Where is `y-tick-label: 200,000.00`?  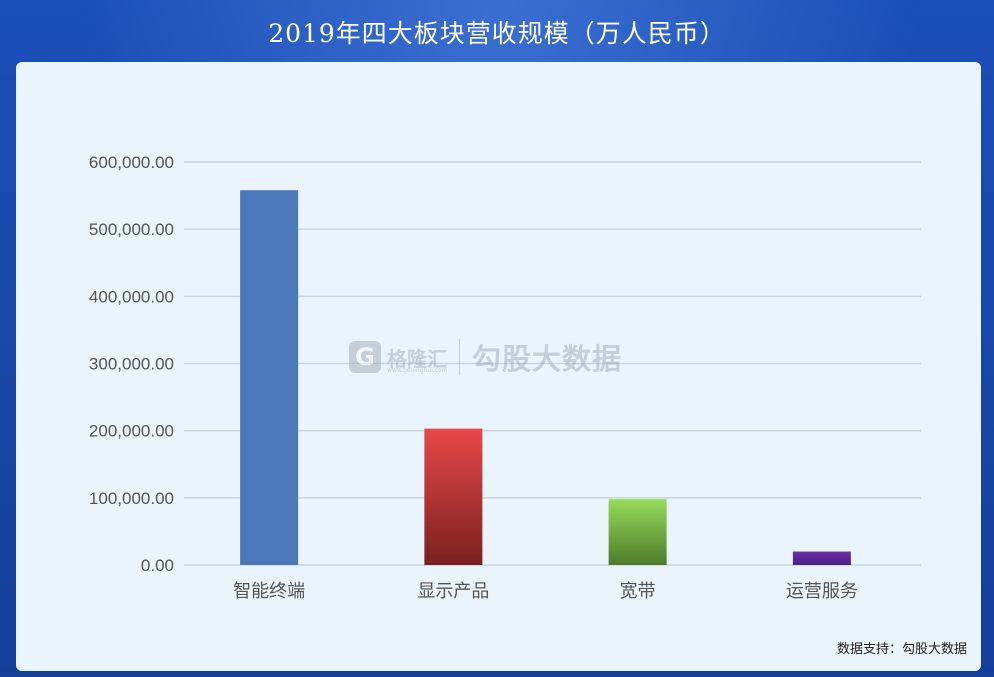 y-tick-label: 200,000.00 is located at coordinates (131, 431).